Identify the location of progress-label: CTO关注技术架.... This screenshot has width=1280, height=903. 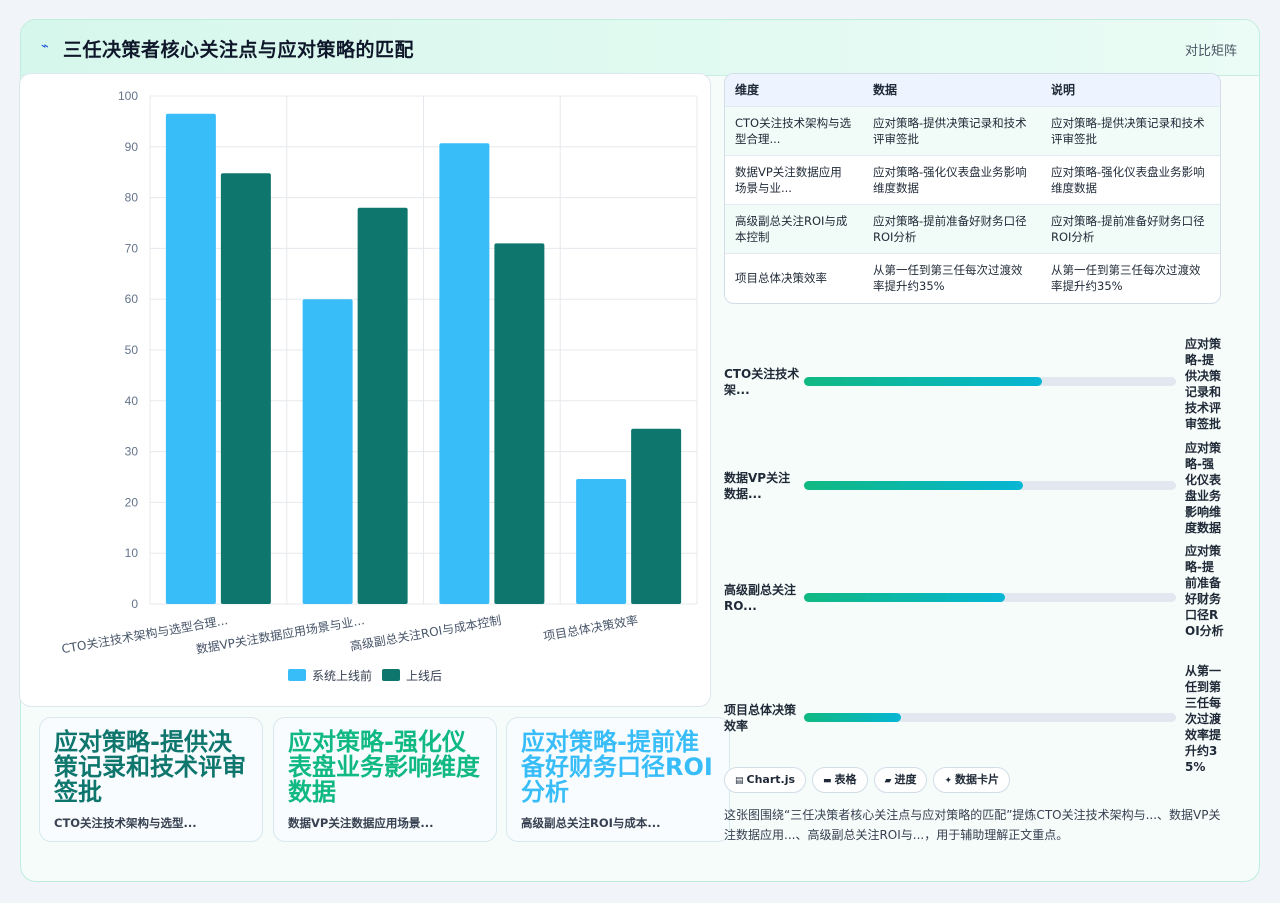
(762, 382).